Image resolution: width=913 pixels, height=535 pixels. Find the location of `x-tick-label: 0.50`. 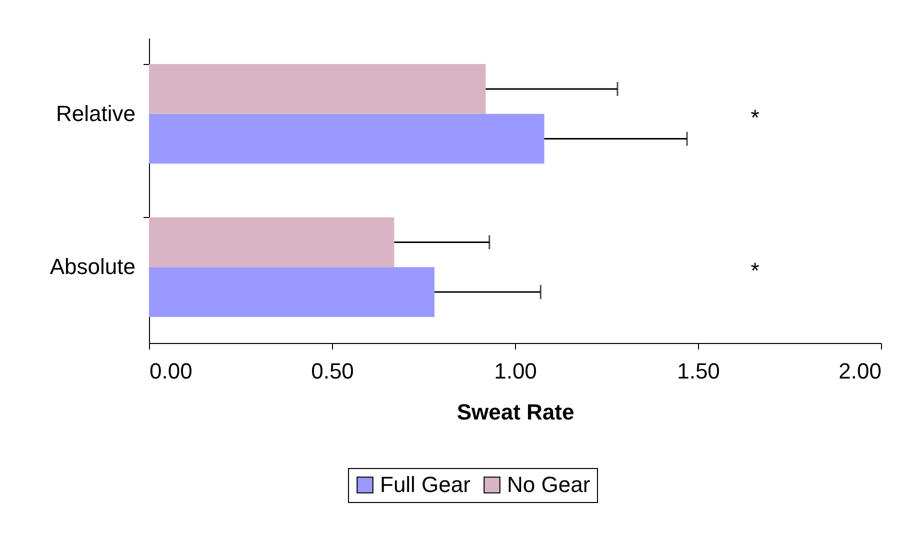

x-tick-label: 0.50 is located at coordinates (332, 371).